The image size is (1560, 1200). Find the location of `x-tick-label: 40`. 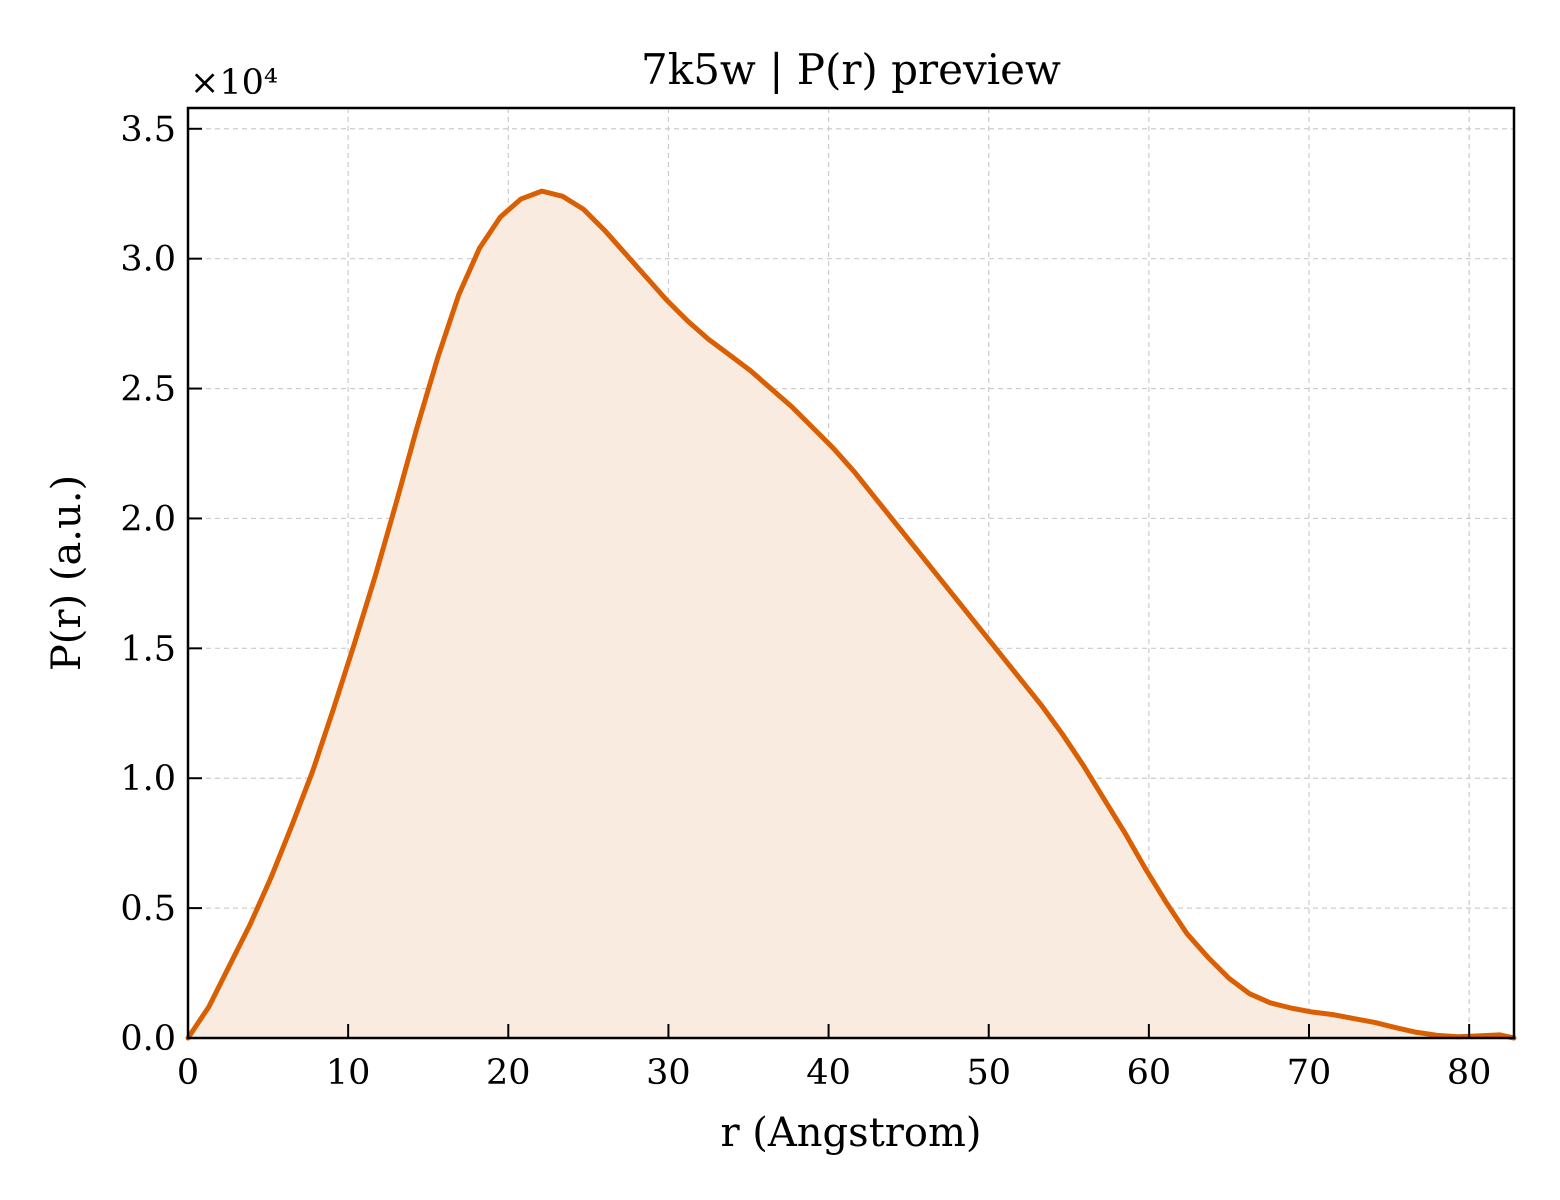

x-tick-label: 40 is located at coordinates (828, 1073).